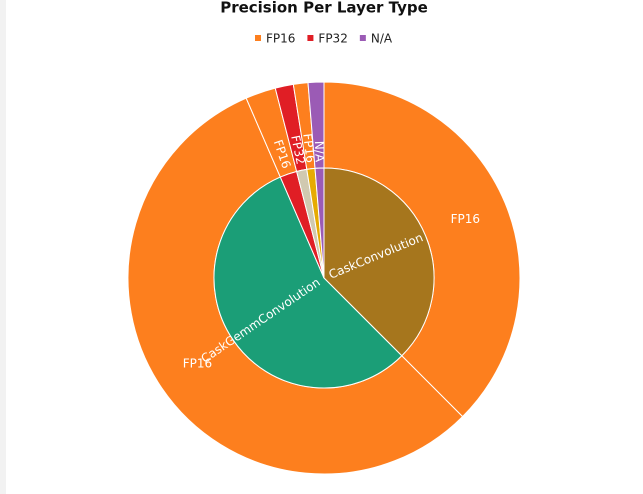  I want to click on legend-label: FP32, so click(332, 39).